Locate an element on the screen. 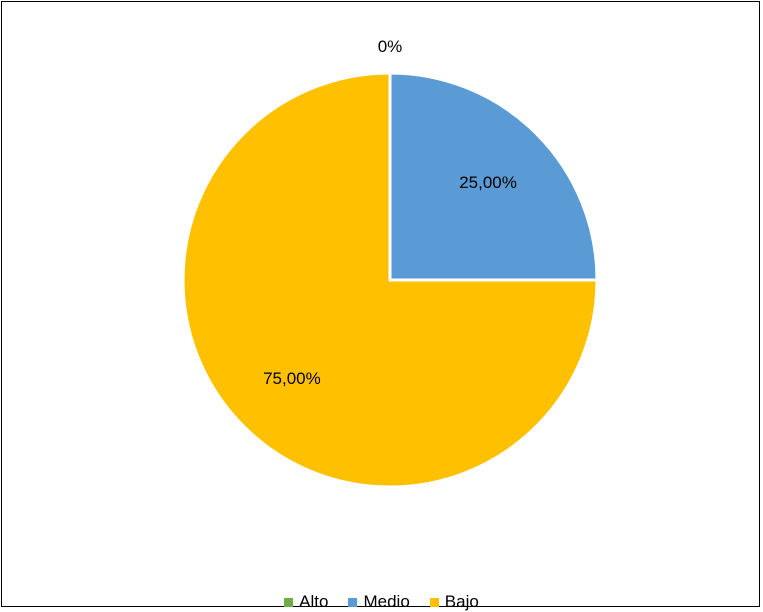 This screenshot has height=612, width=763. legend-swatch-medio is located at coordinates (353, 602).